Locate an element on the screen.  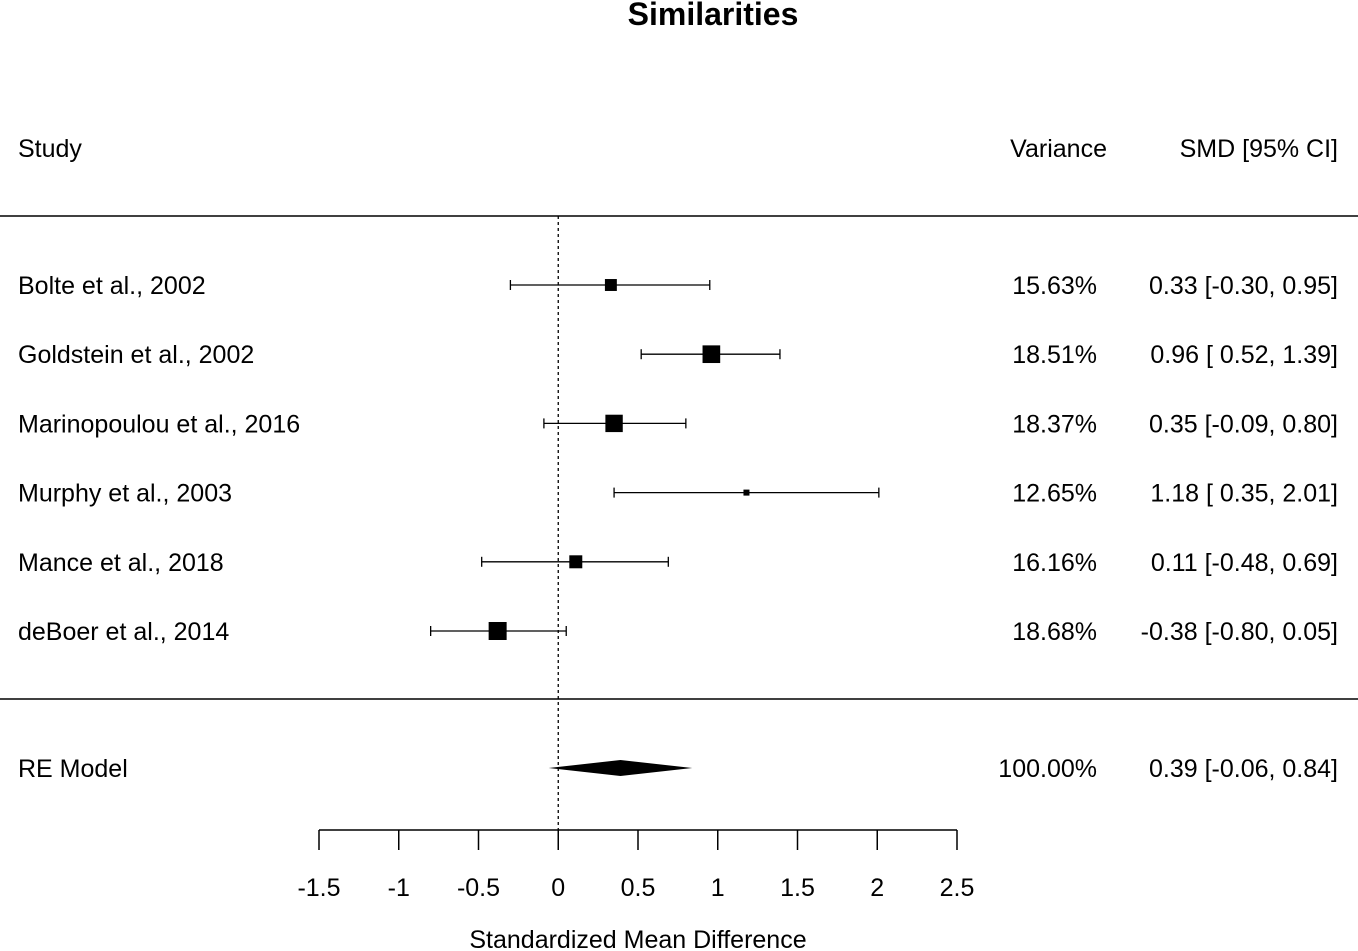
study-label: Murphy et al., 2003 is located at coordinates (125, 494).